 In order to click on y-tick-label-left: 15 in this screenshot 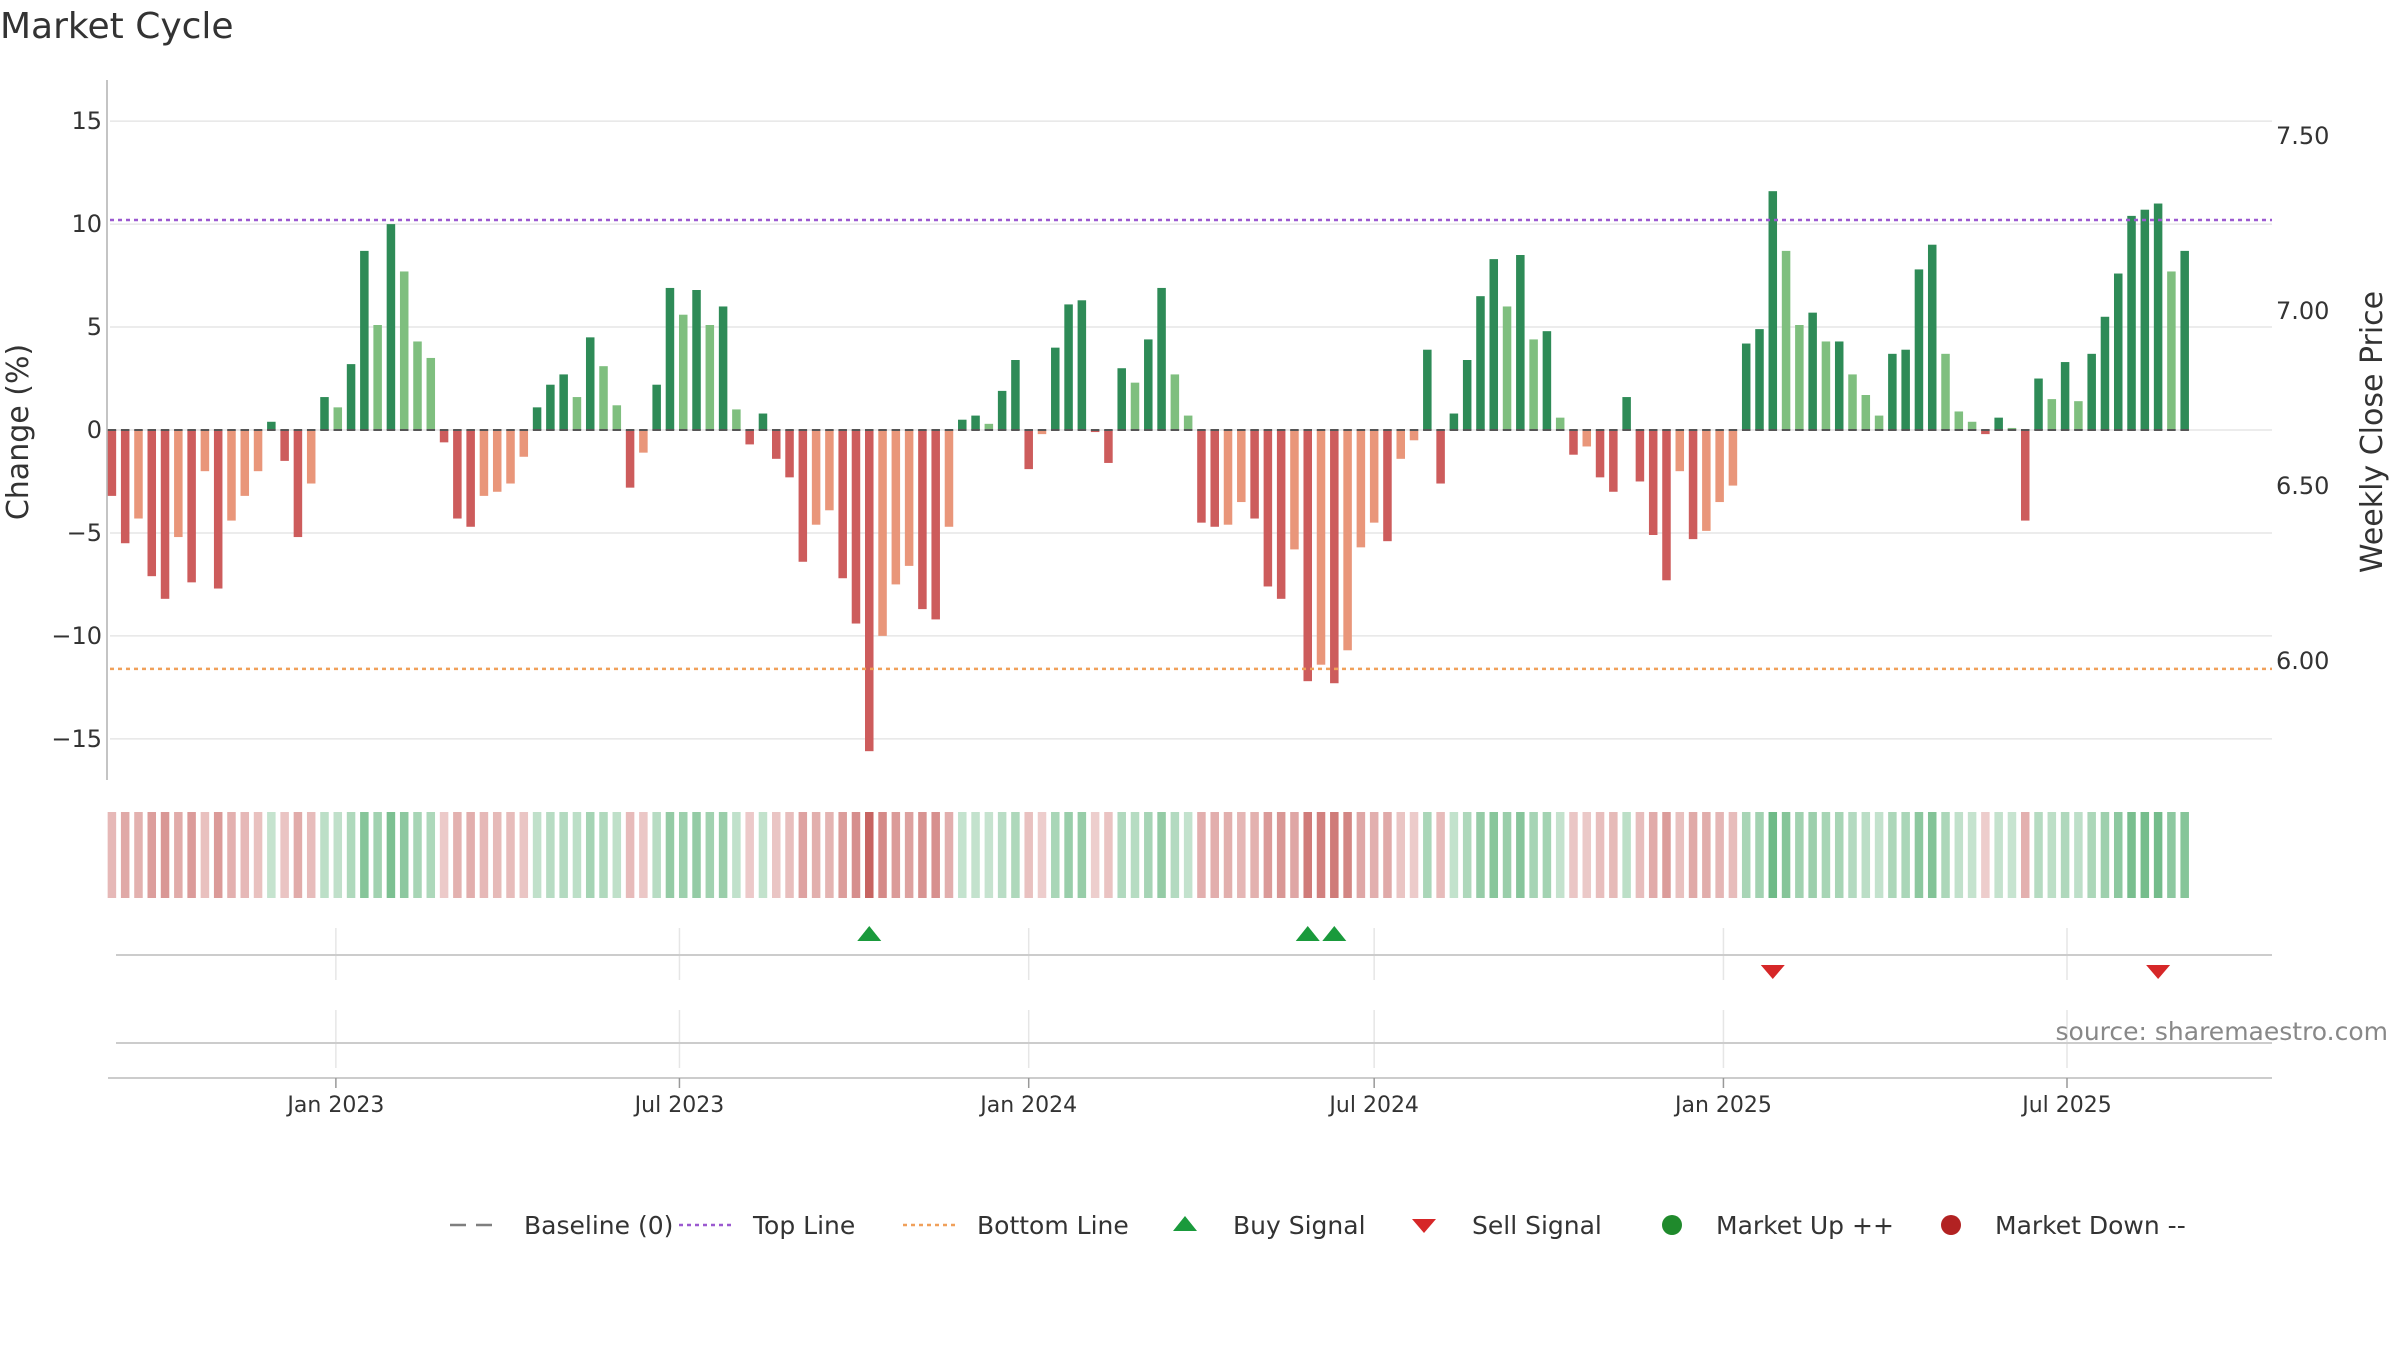, I will do `click(86, 121)`.